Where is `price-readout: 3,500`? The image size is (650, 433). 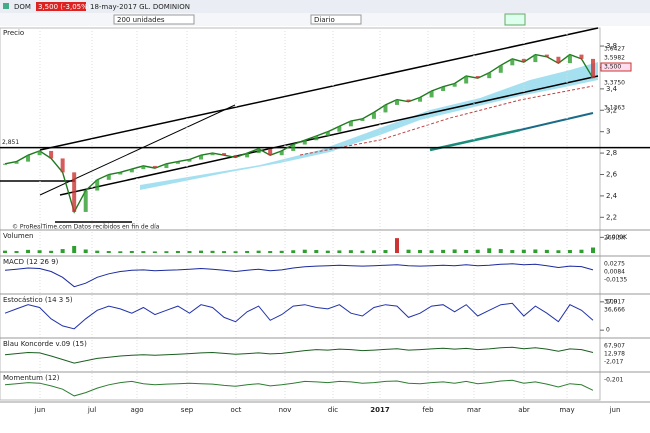
price-readout: 3,500 is located at coordinates (612, 67).